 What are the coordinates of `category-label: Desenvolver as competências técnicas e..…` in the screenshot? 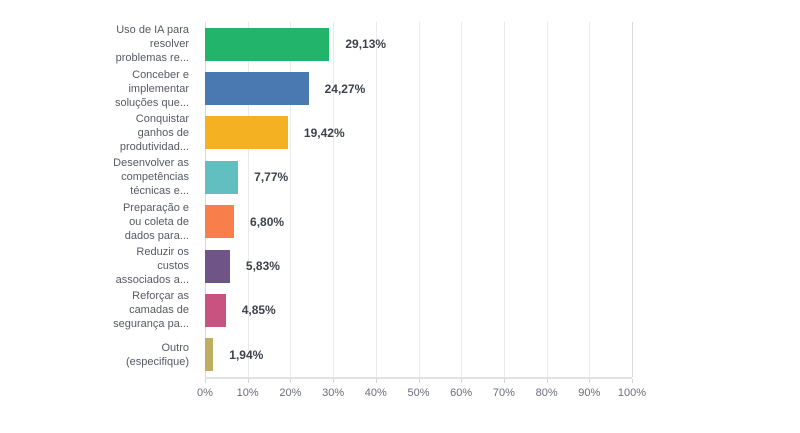 It's located at (151, 177).